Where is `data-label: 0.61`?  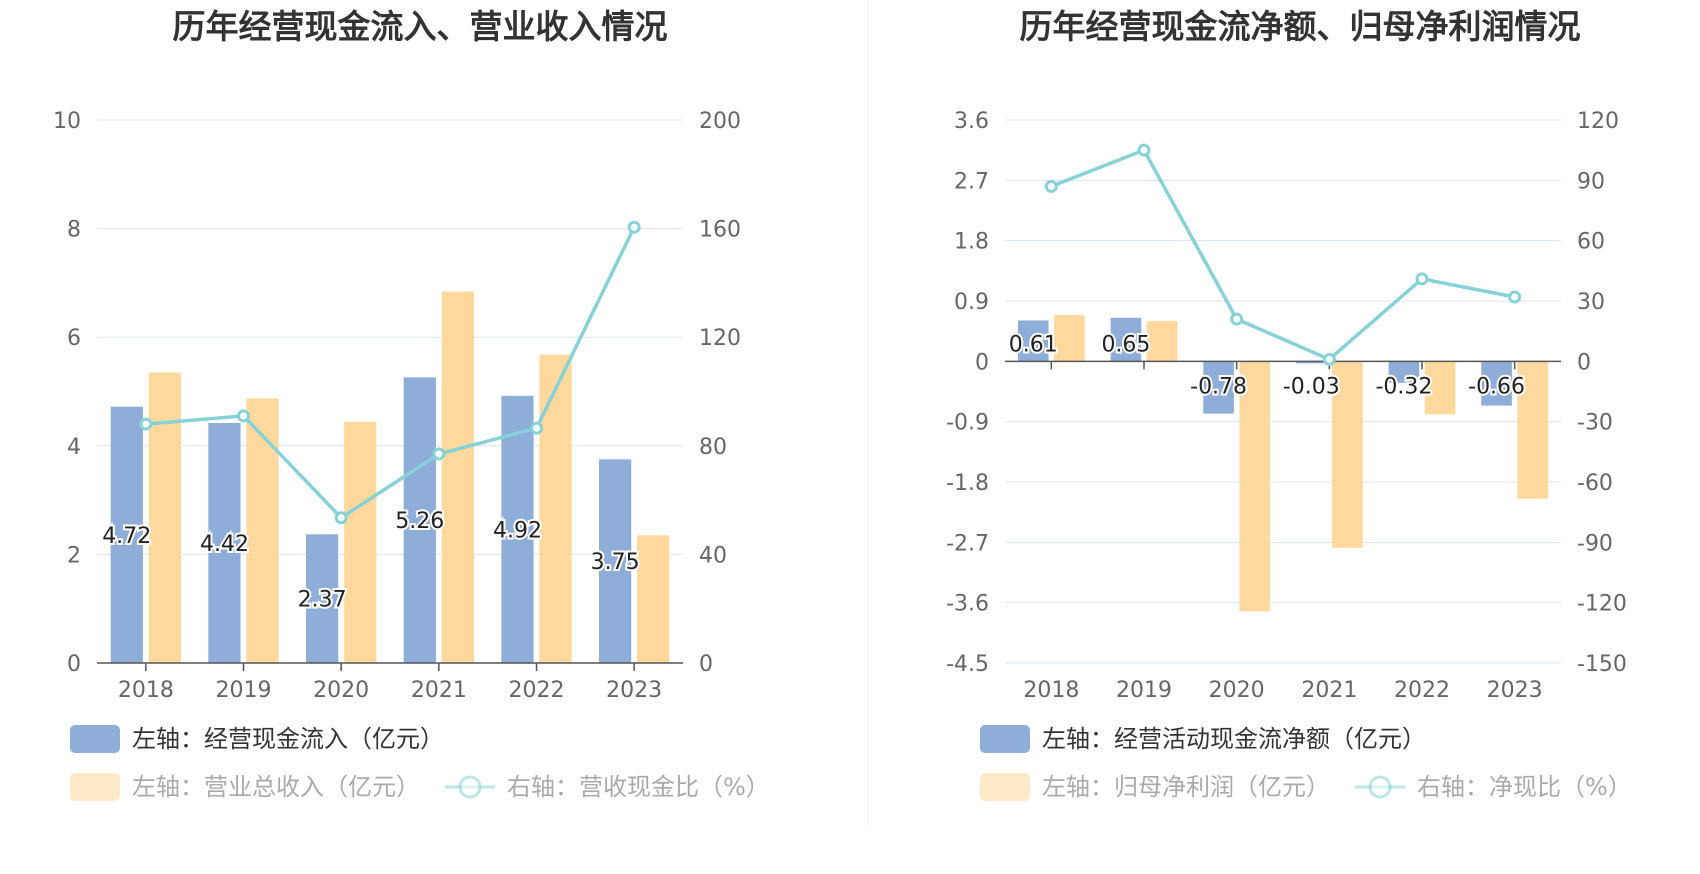 data-label: 0.61 is located at coordinates (1033, 344).